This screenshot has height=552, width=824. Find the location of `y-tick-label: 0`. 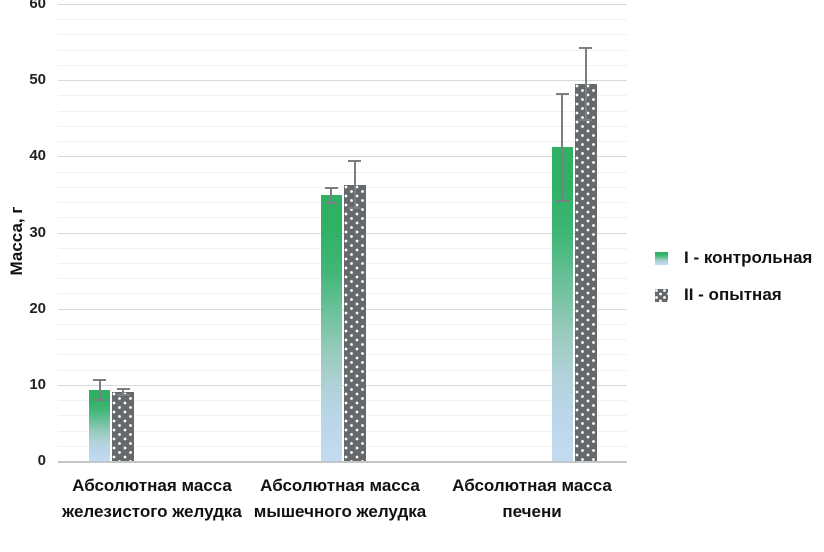

y-tick-label: 0 is located at coordinates (41, 460).